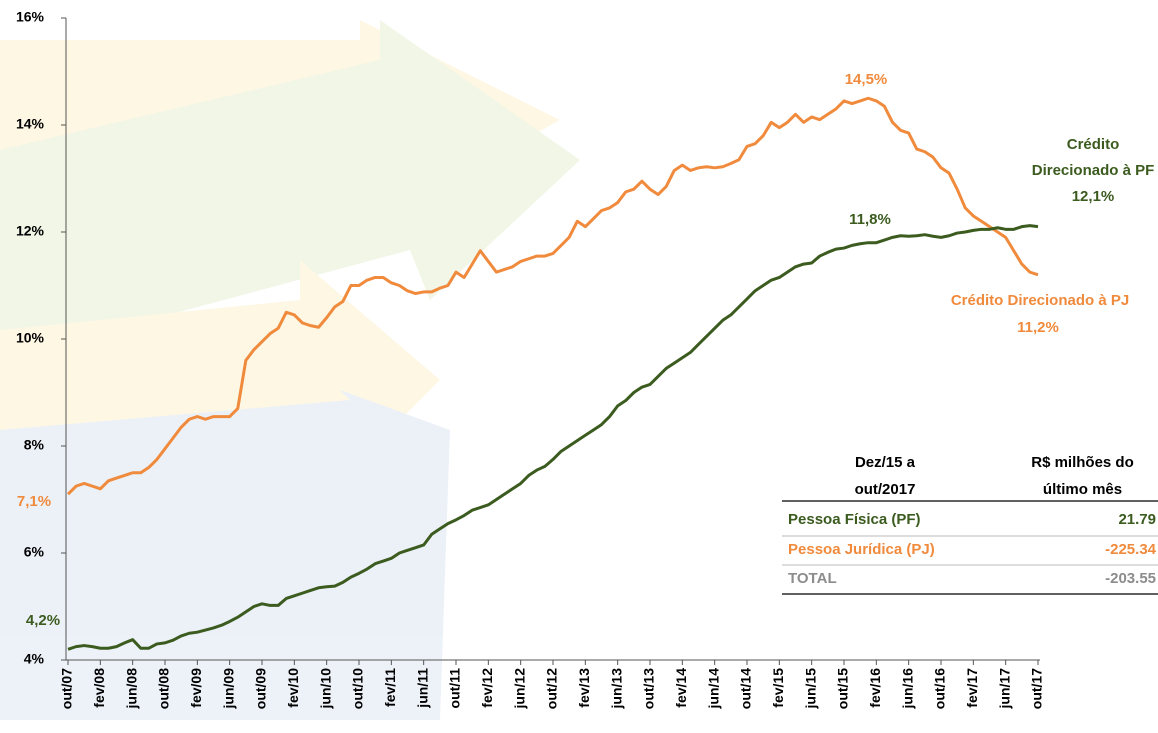  Describe the element at coordinates (131, 689) in the screenshot. I see `x-tick-label: jun/08` at that location.